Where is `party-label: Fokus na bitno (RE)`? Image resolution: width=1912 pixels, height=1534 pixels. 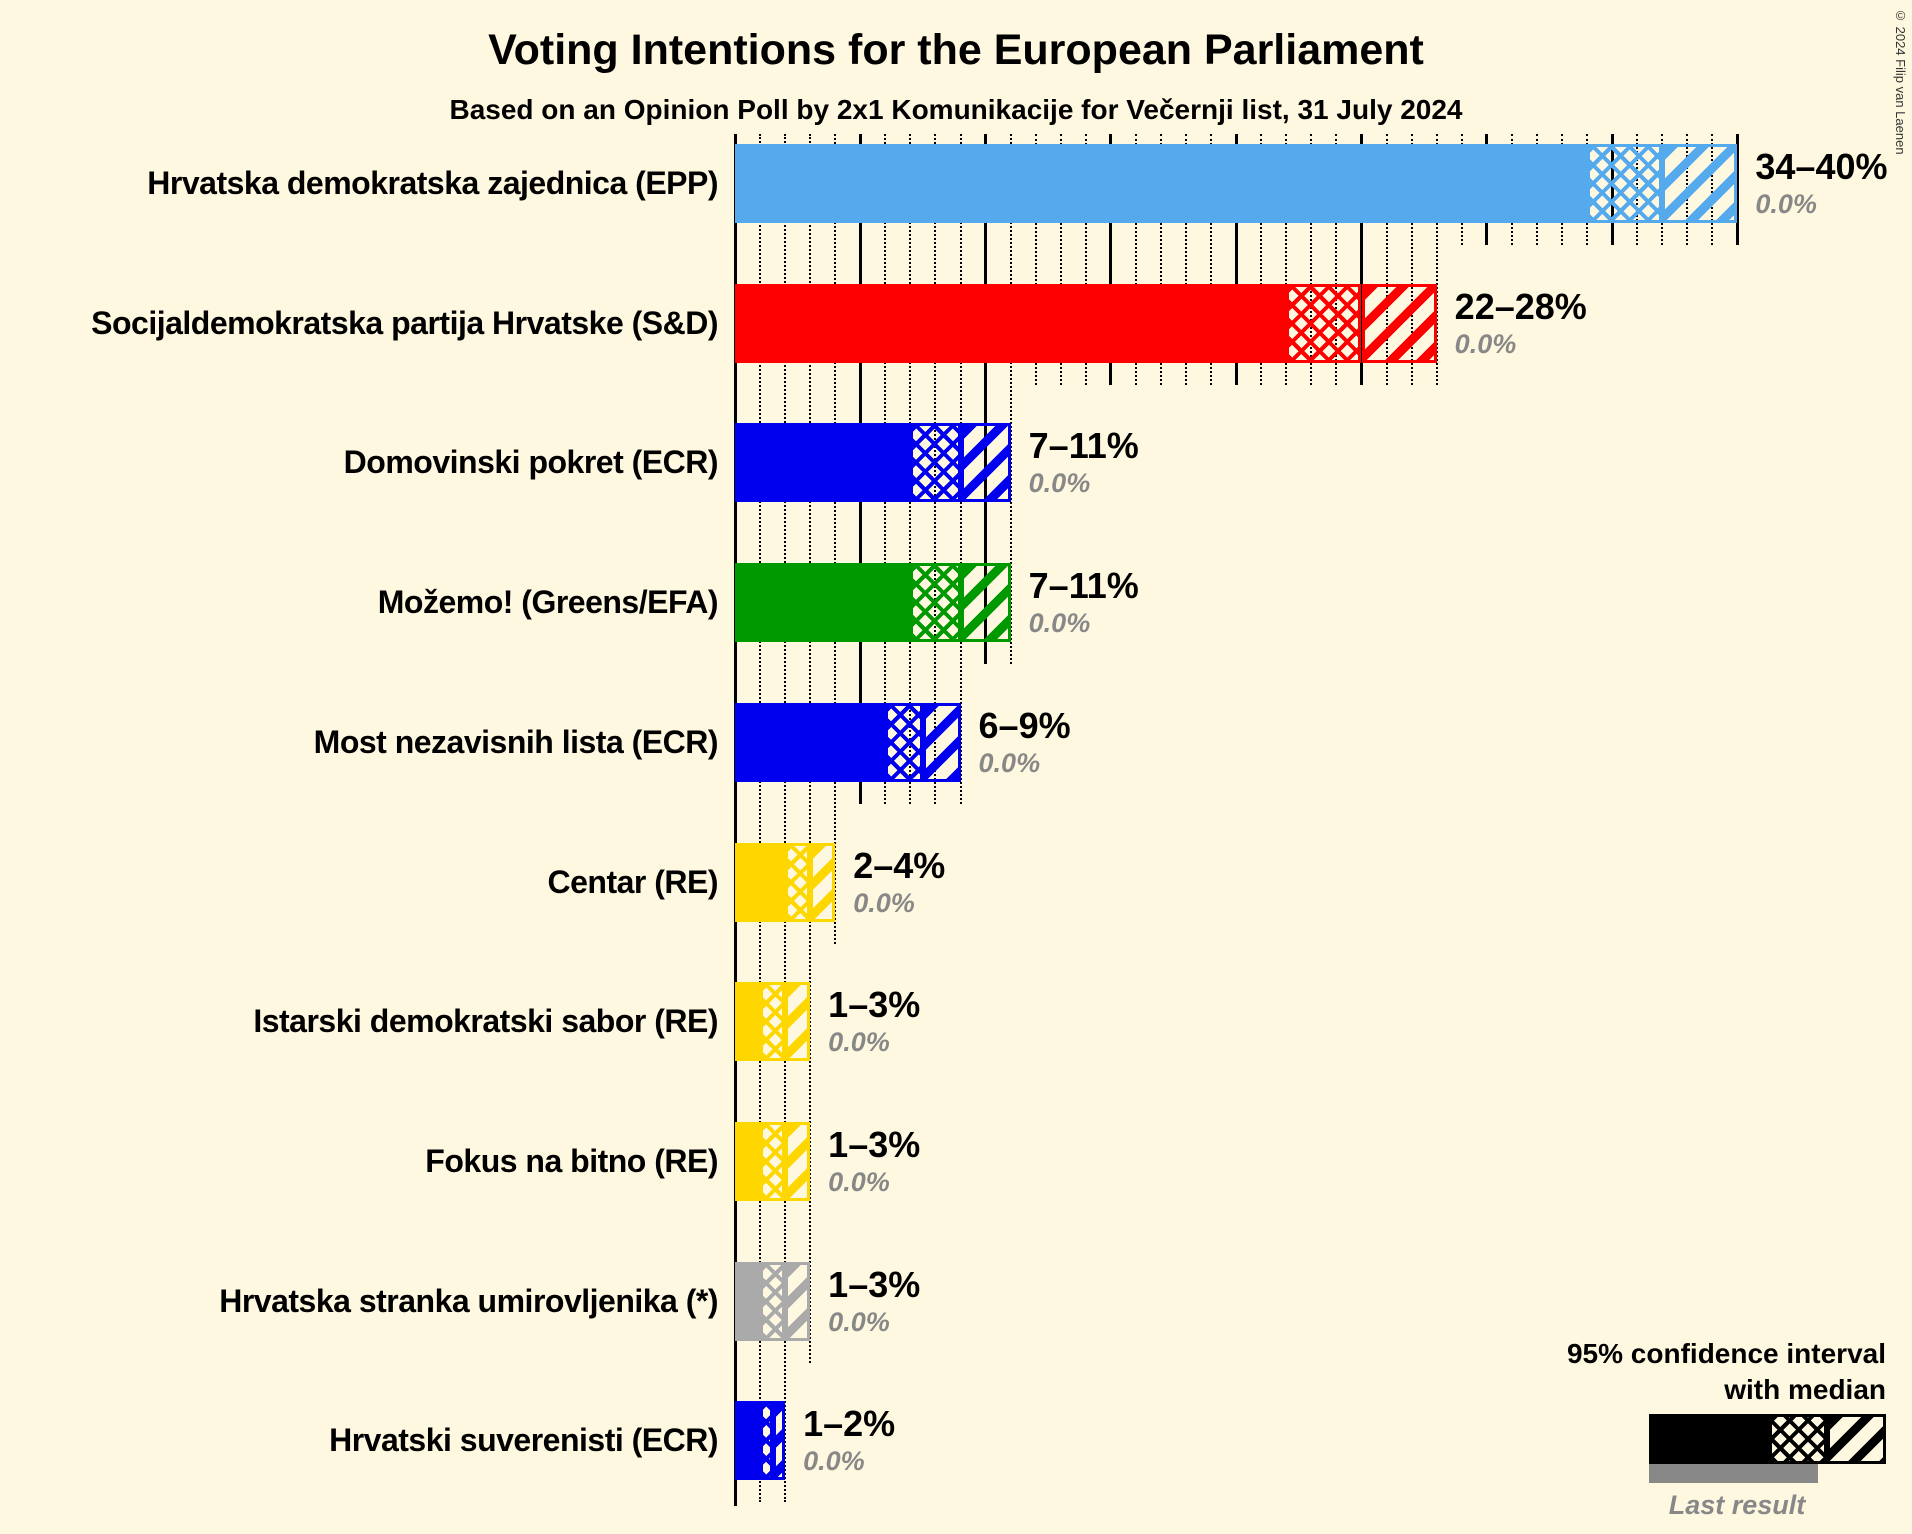 party-label: Fokus na bitno (RE) is located at coordinates (571, 1160).